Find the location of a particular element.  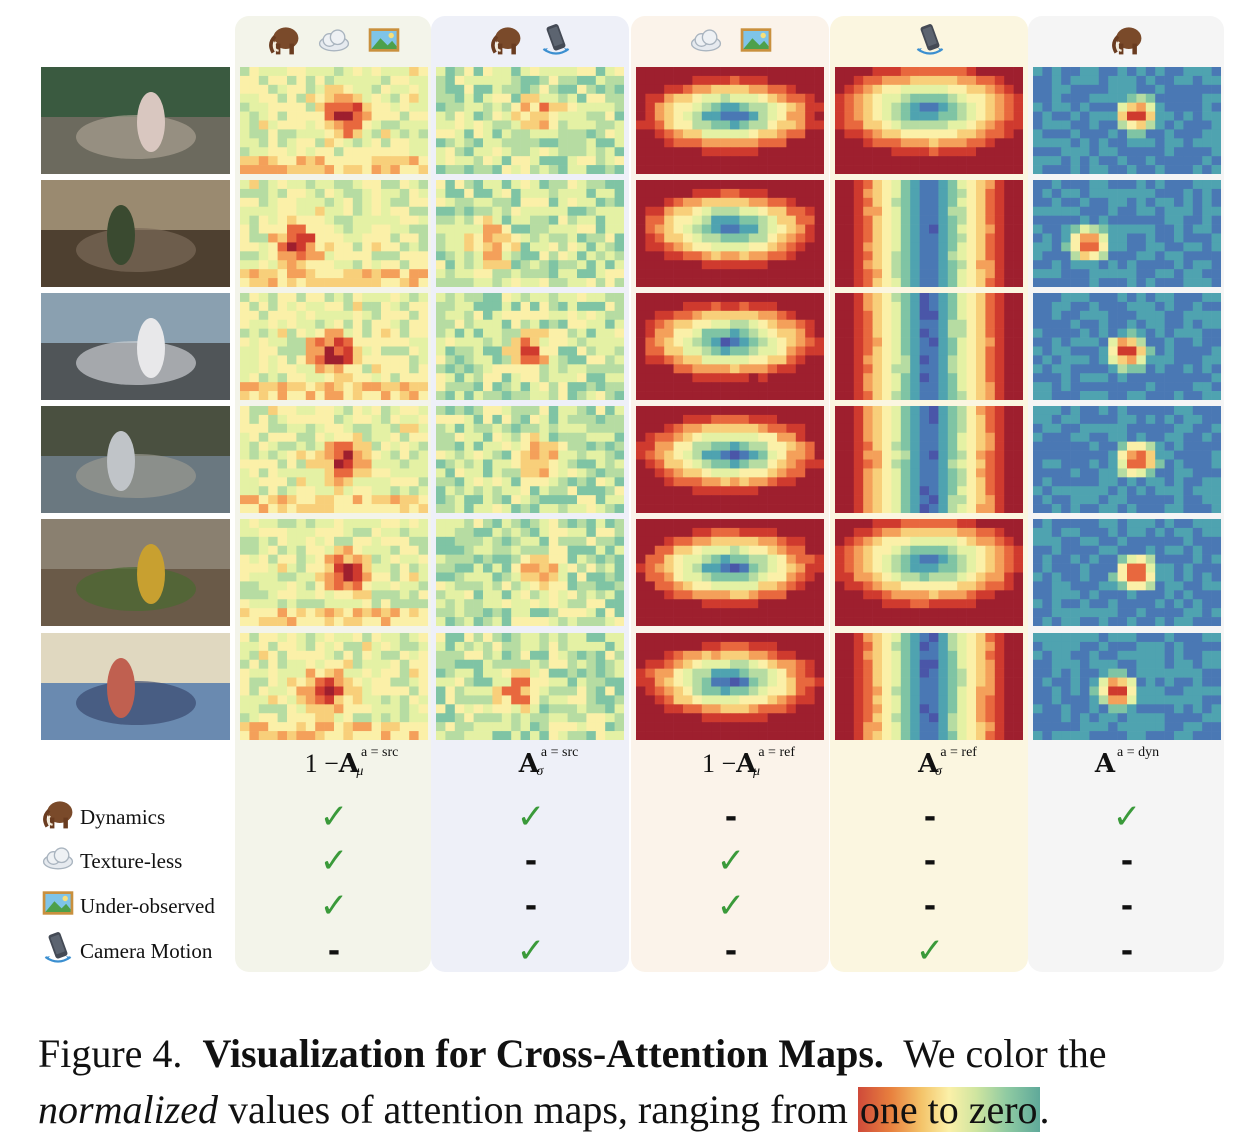

caption-figure: Figure 4. is located at coordinates (110, 1053).